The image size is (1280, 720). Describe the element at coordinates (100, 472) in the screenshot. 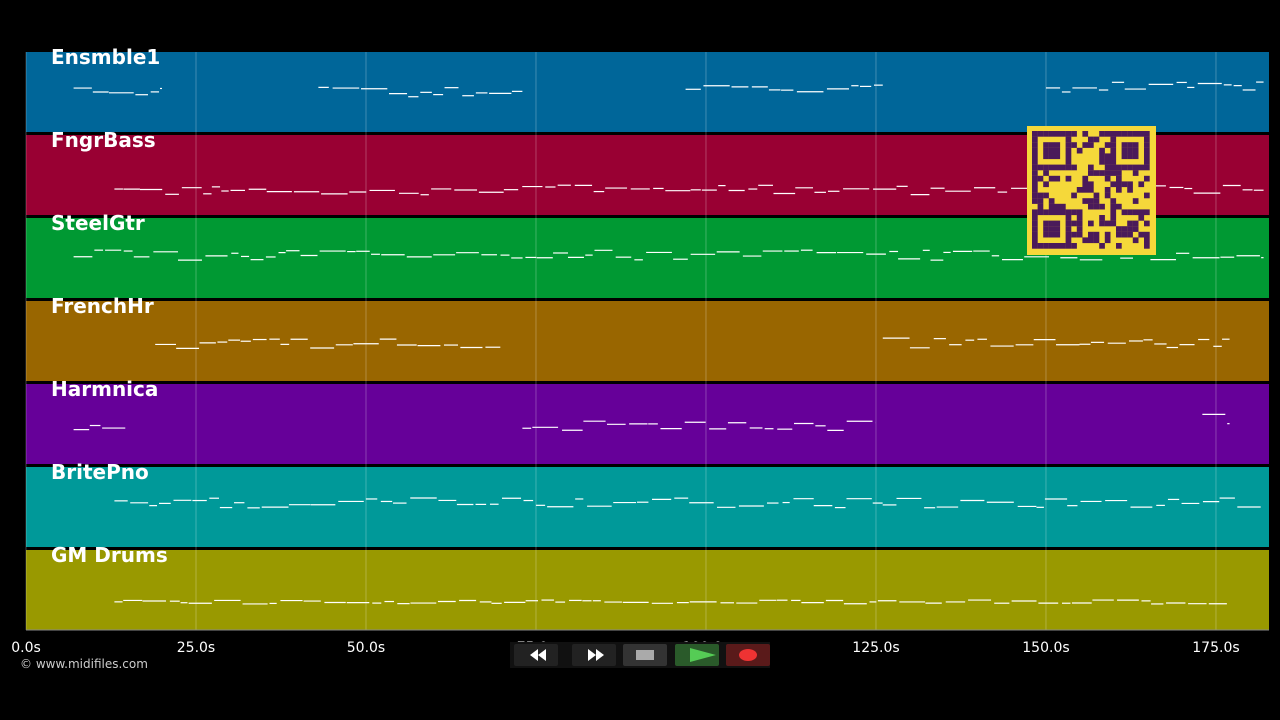

I see `track-name: BritePno` at that location.